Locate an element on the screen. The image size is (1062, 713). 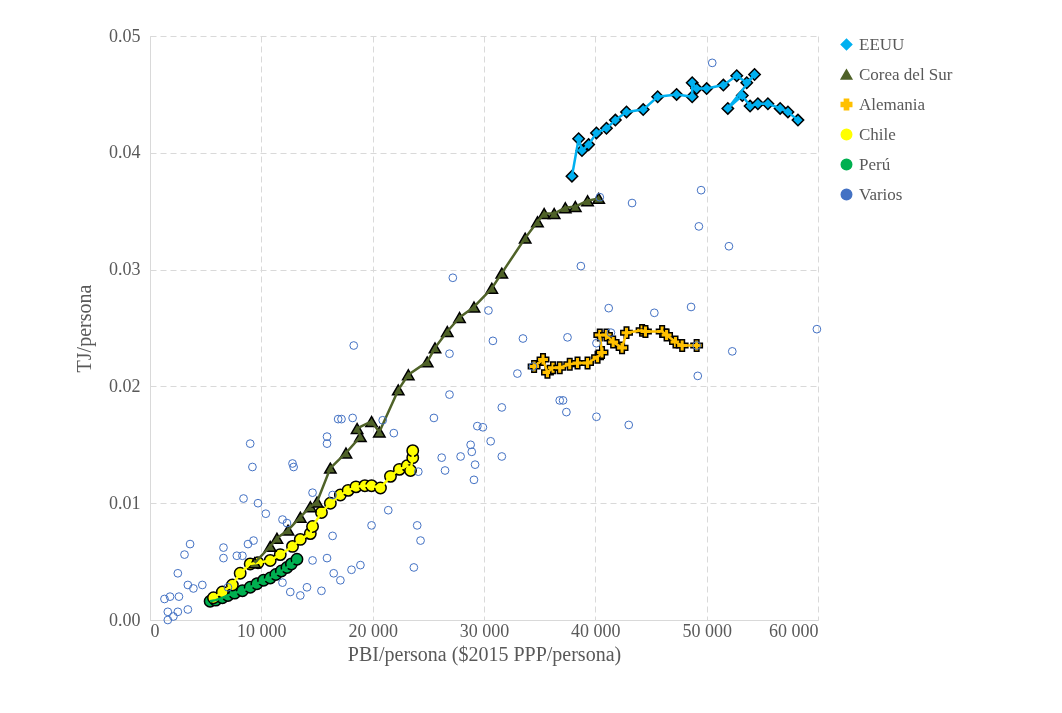
x-tick-label: 0 is located at coordinates (155, 630).